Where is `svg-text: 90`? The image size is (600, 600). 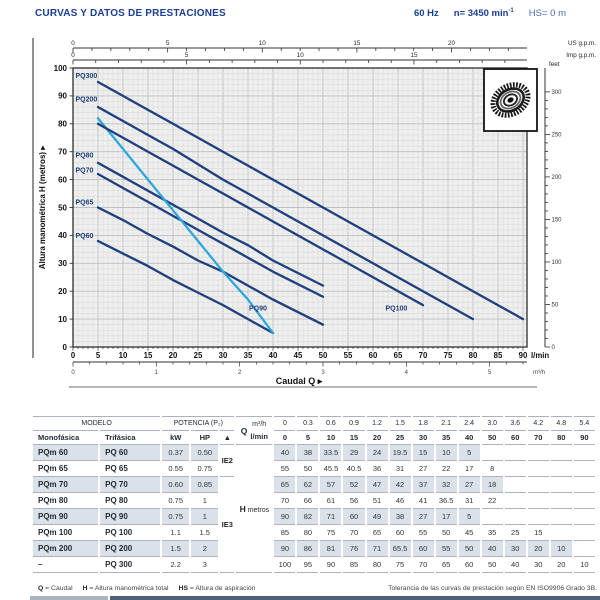 svg-text: 90 is located at coordinates (523, 355).